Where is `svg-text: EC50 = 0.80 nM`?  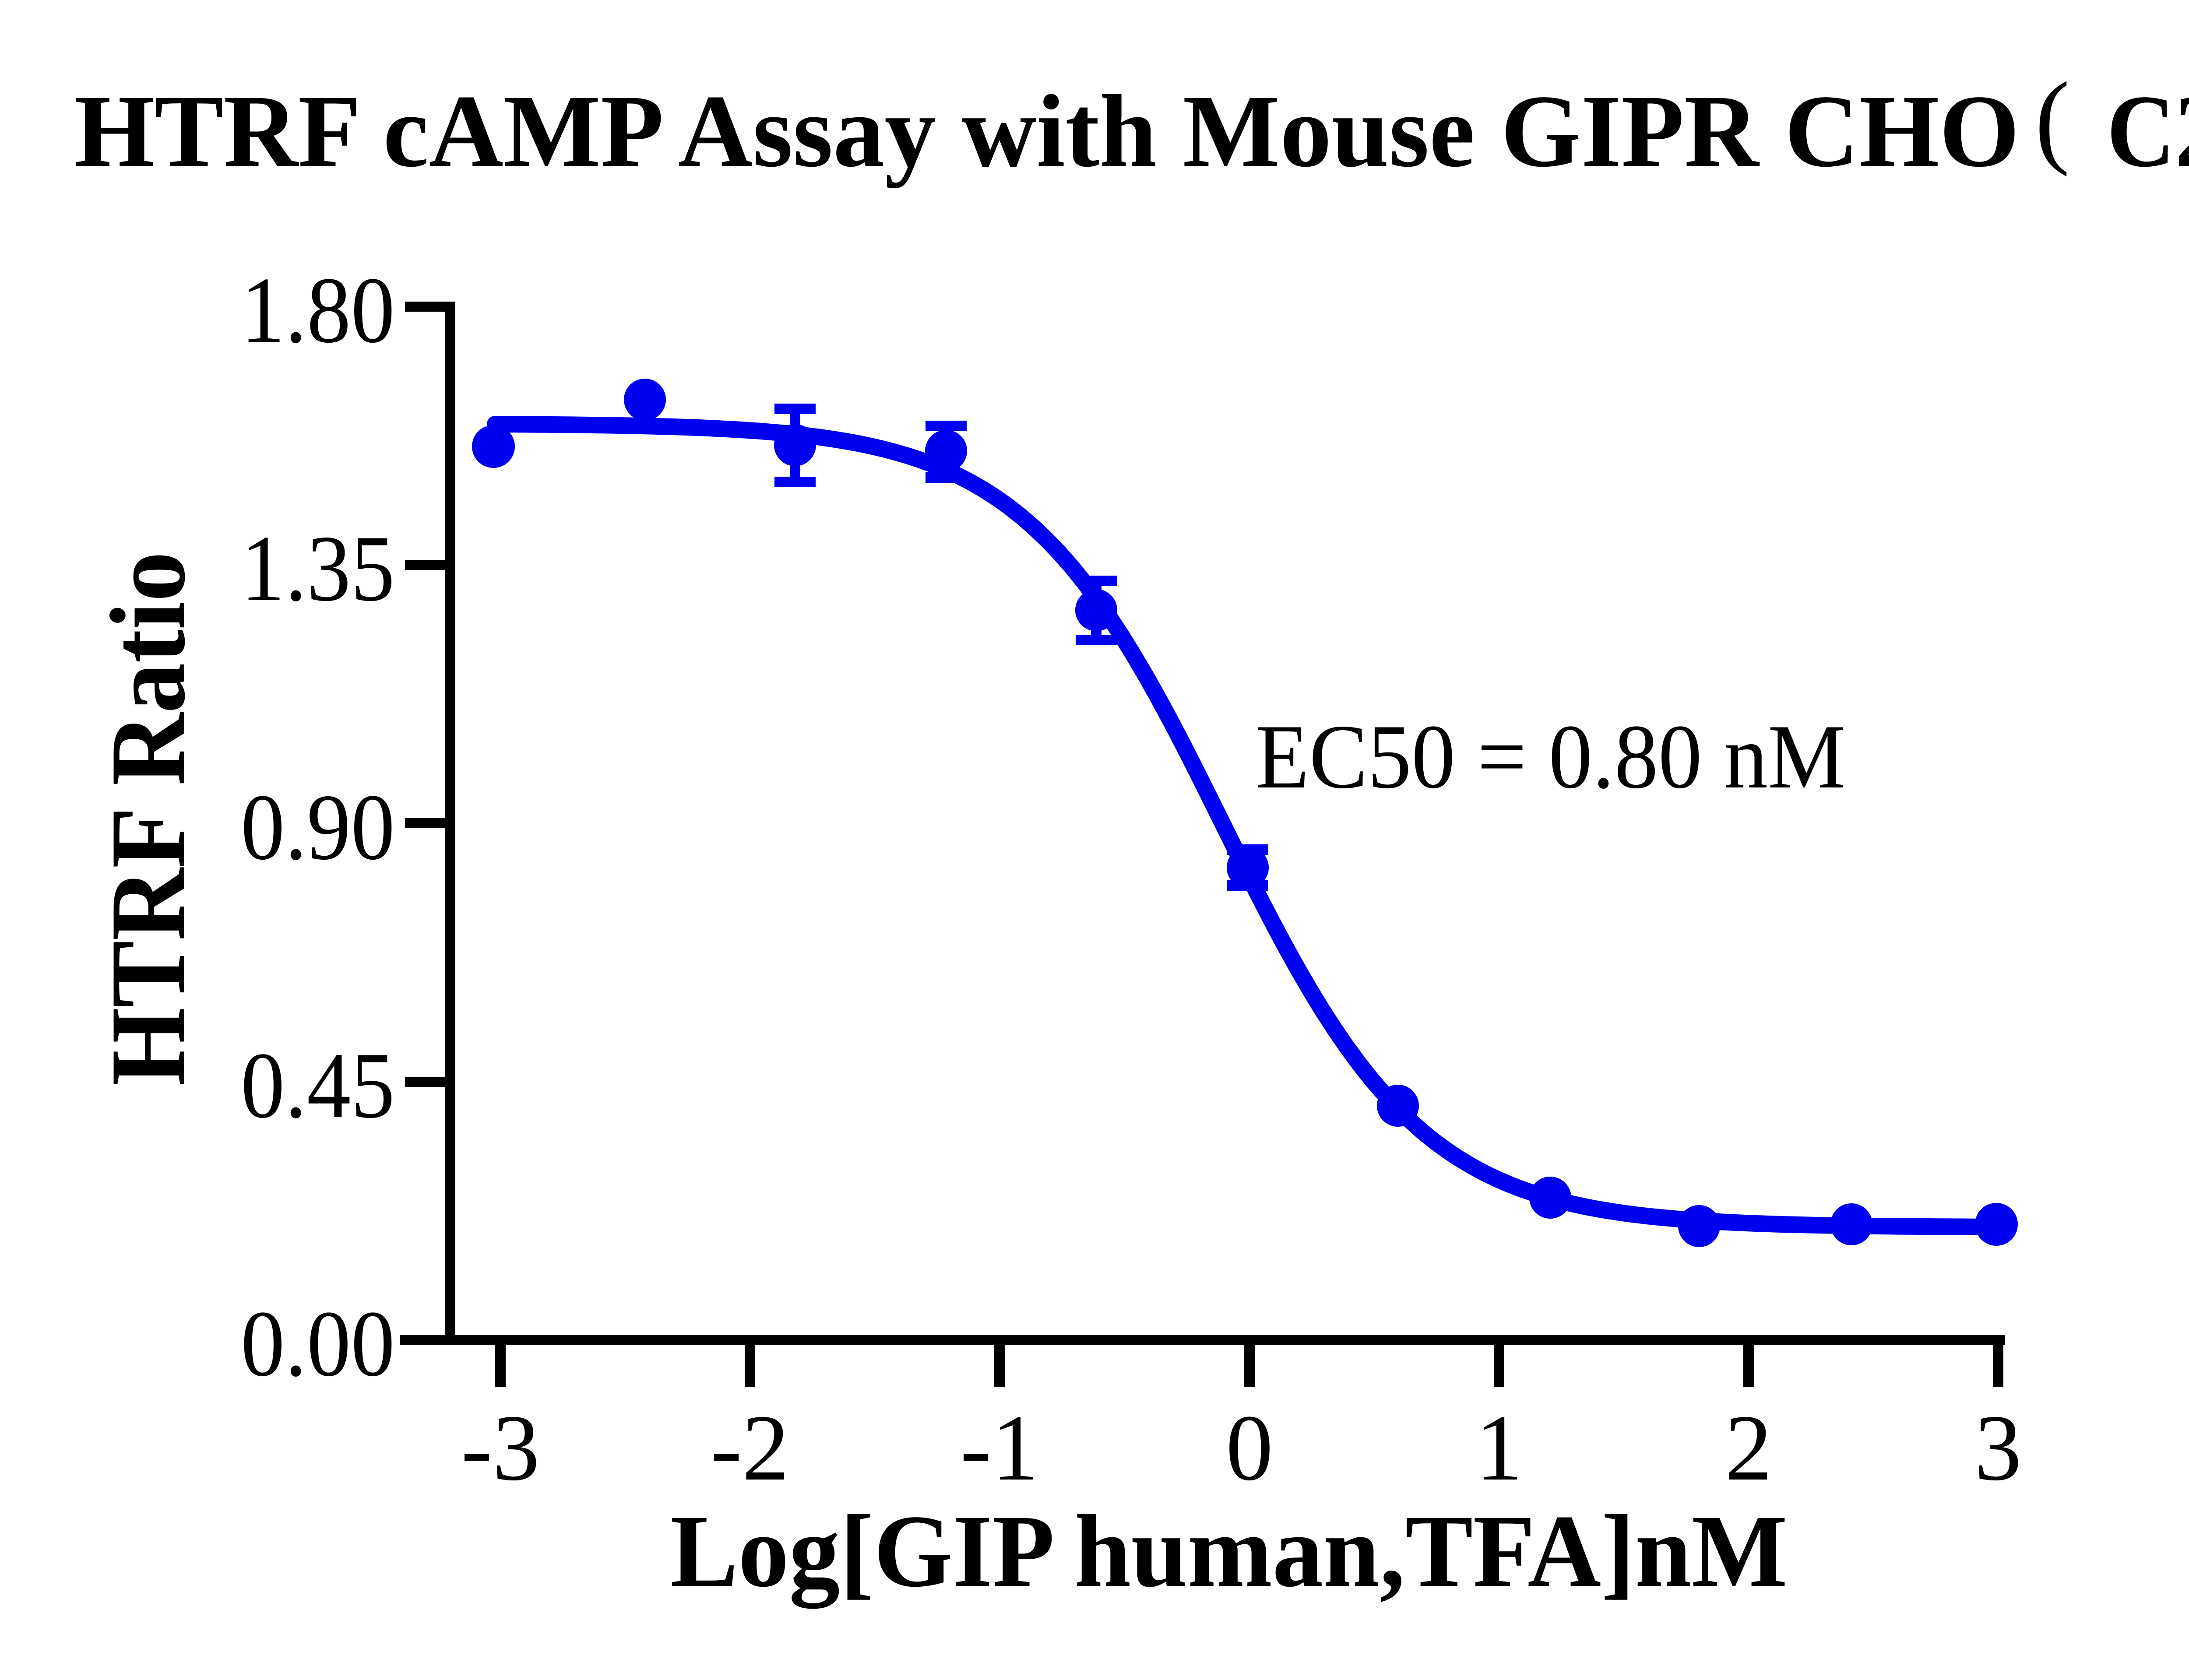 svg-text: EC50 = 0.80 nM is located at coordinates (1551, 757).